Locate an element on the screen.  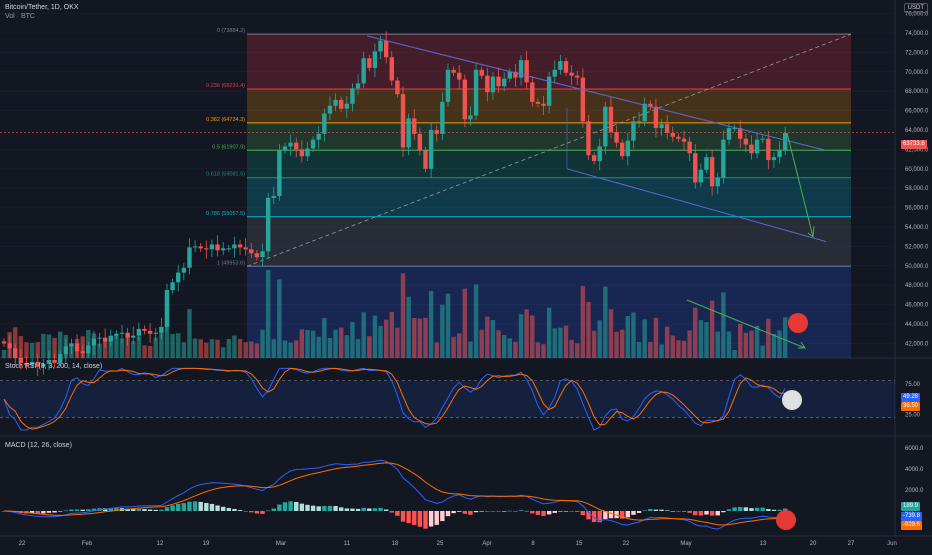
x-tick-label: 12 is located at coordinates (160, 544).